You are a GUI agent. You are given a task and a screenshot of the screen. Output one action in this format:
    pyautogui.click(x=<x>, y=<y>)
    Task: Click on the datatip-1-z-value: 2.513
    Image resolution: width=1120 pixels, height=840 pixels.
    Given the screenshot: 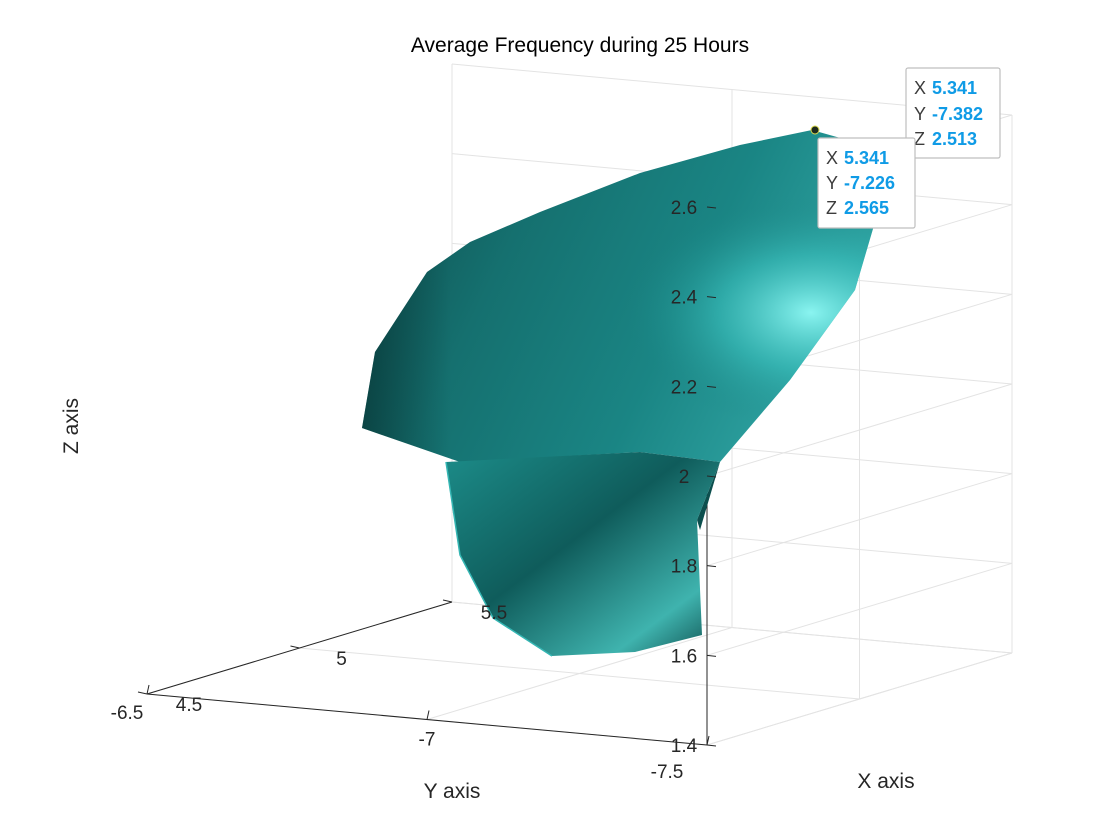 What is the action you would take?
    pyautogui.click(x=954, y=139)
    